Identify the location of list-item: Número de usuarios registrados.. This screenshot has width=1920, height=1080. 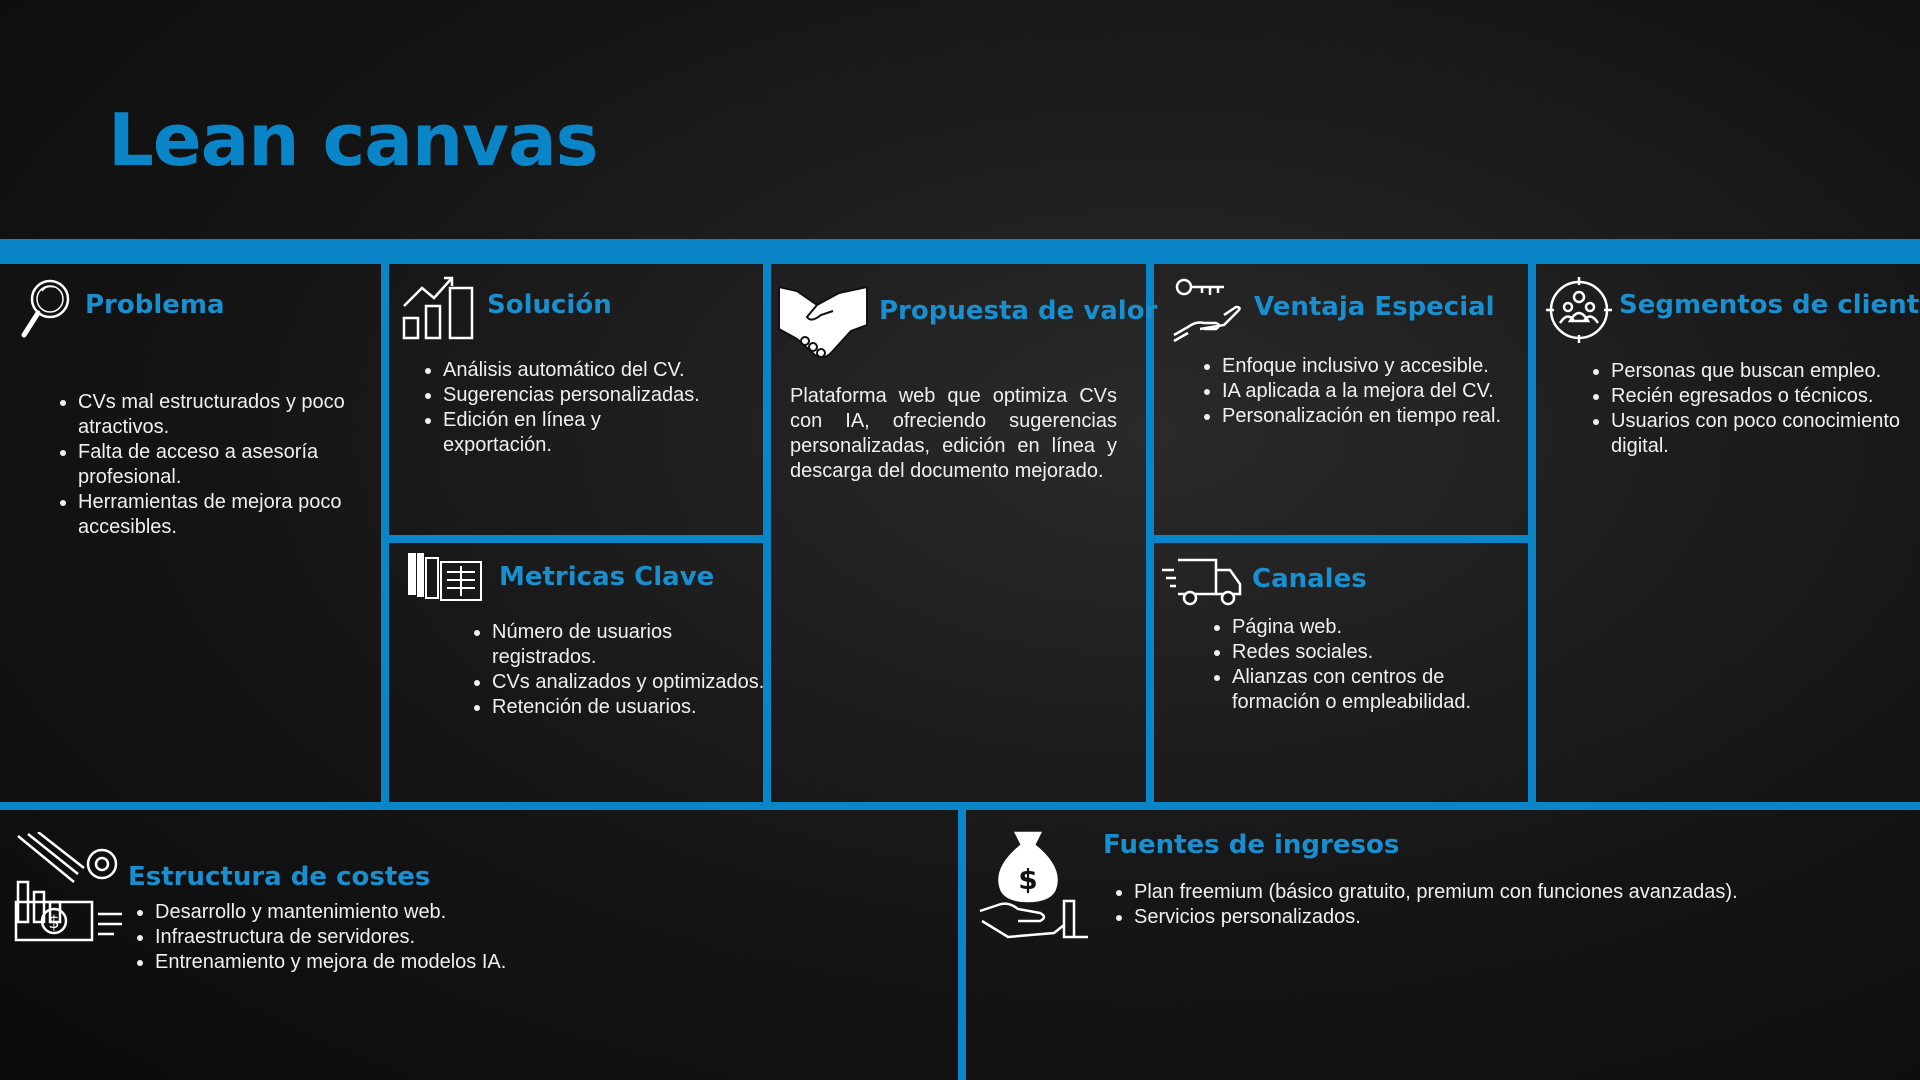
(637, 645).